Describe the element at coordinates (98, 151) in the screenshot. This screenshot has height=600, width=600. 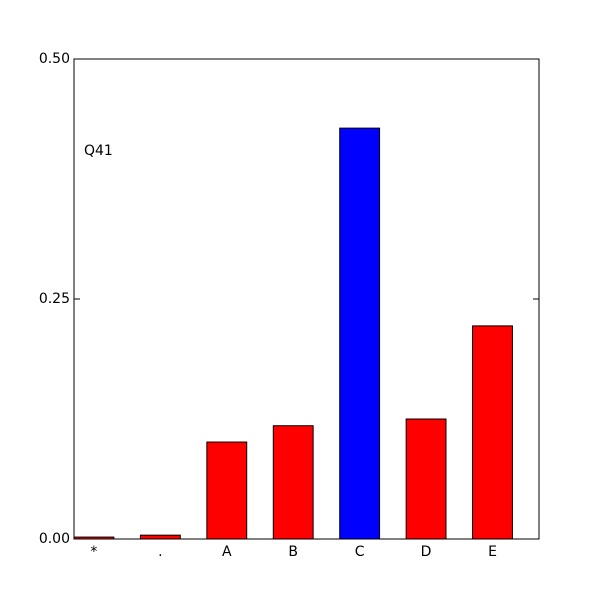
I see `annotation: Q41` at that location.